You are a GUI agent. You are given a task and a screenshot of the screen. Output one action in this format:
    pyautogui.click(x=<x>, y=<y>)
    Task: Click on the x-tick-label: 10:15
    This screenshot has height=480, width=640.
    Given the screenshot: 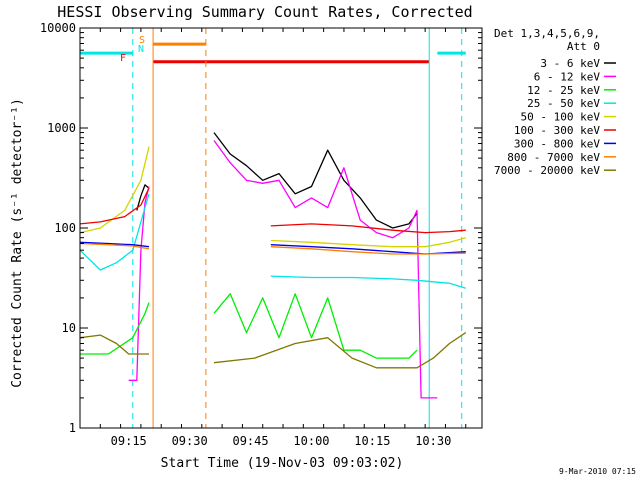 What is the action you would take?
    pyautogui.click(x=372, y=441)
    